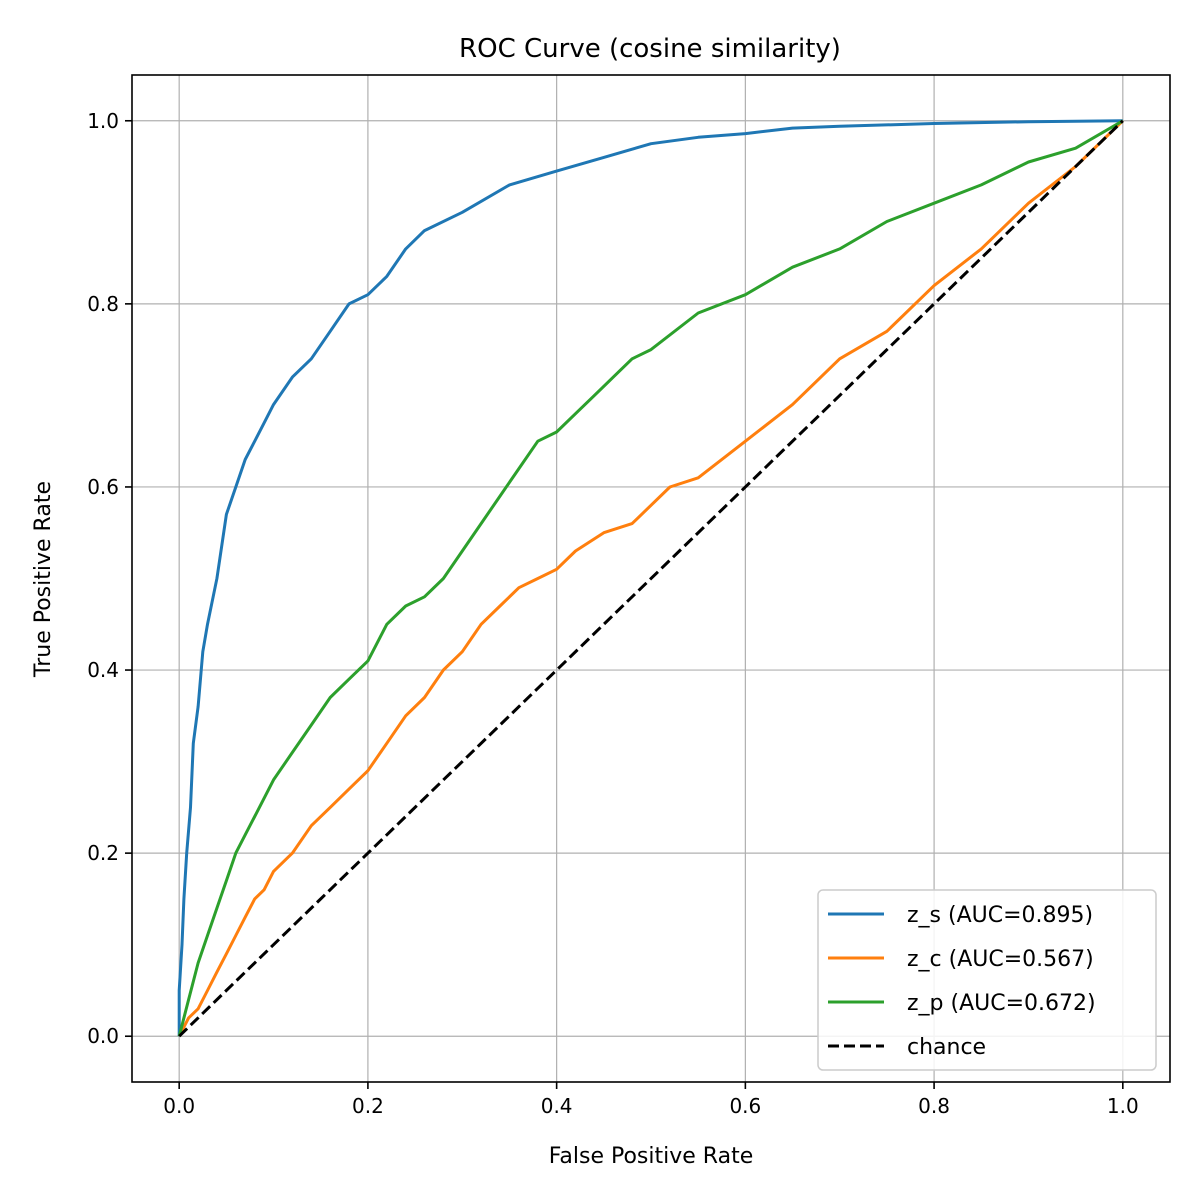 This screenshot has width=1200, height=1200. Describe the element at coordinates (650, 49) in the screenshot. I see `chart-title: ROC Curve (cosine similarity)` at that location.